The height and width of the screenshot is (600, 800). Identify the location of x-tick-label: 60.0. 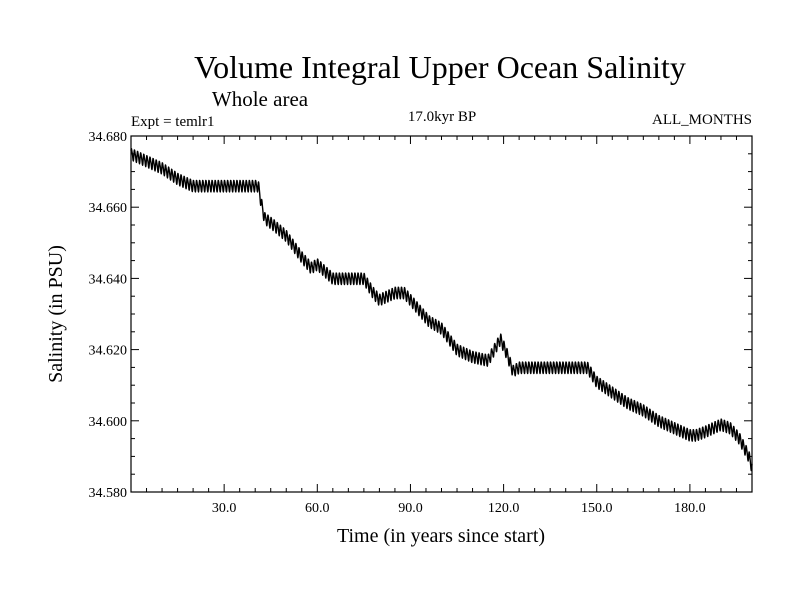
(317, 508).